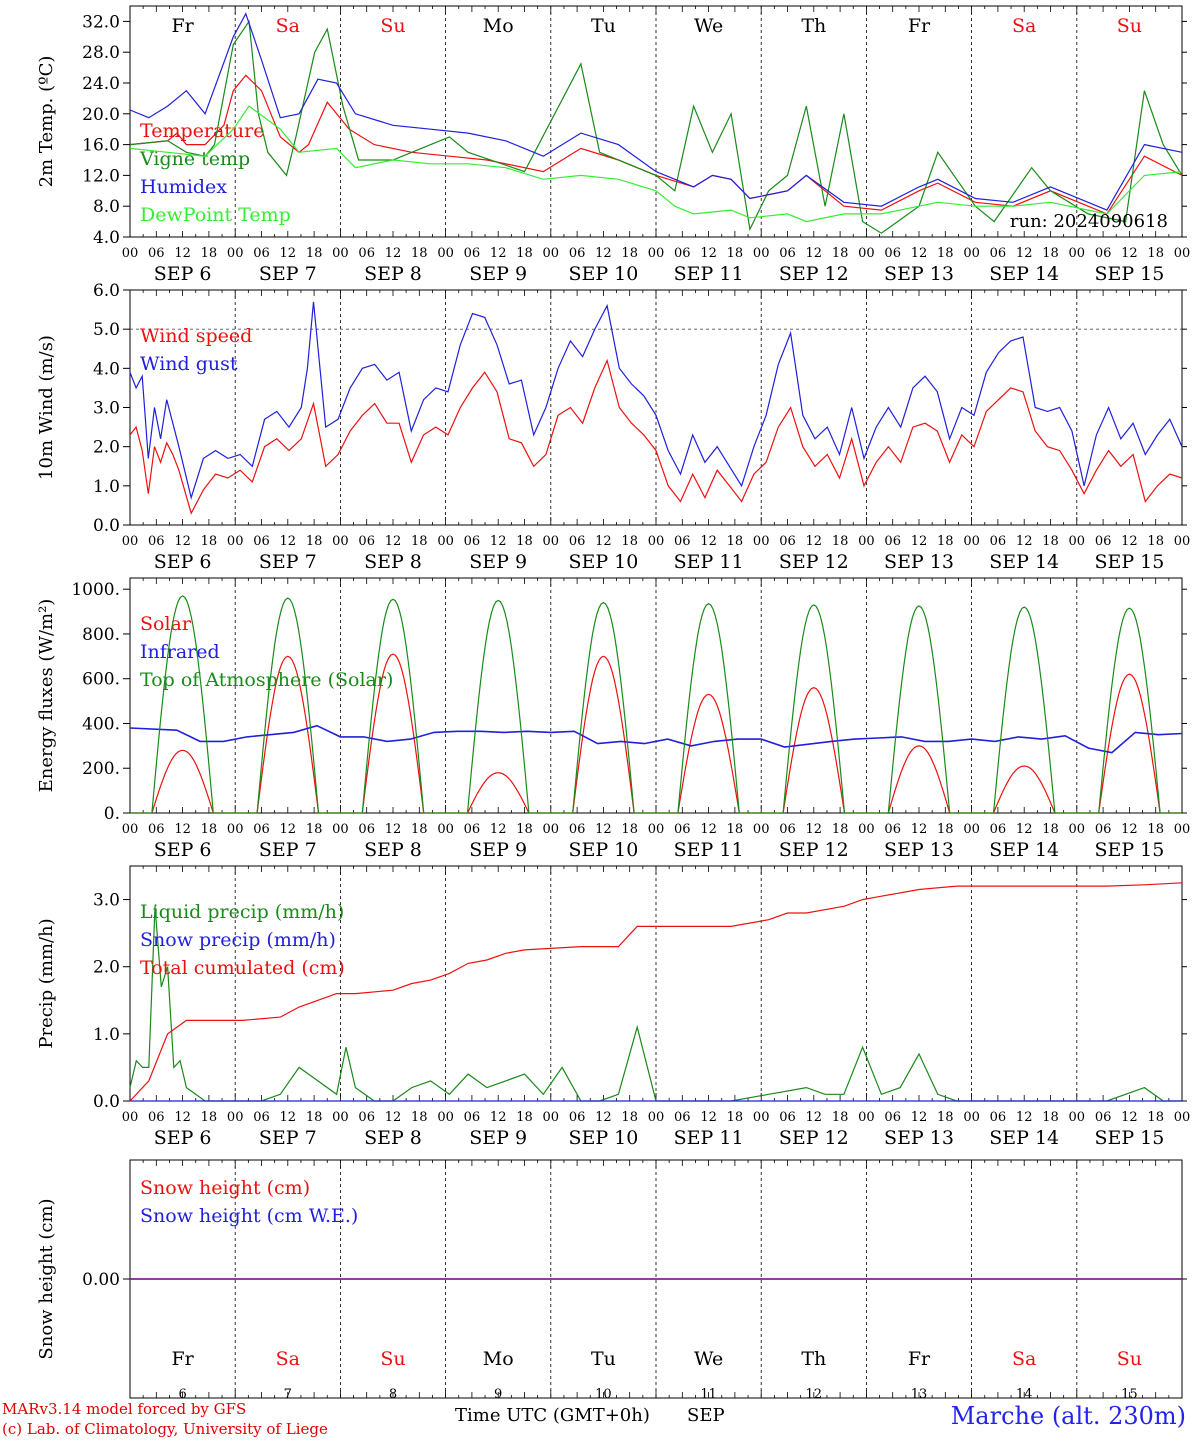 This screenshot has height=1440, width=1194. Describe the element at coordinates (498, 26) in the screenshot. I see `day-name-top: Mo` at that location.